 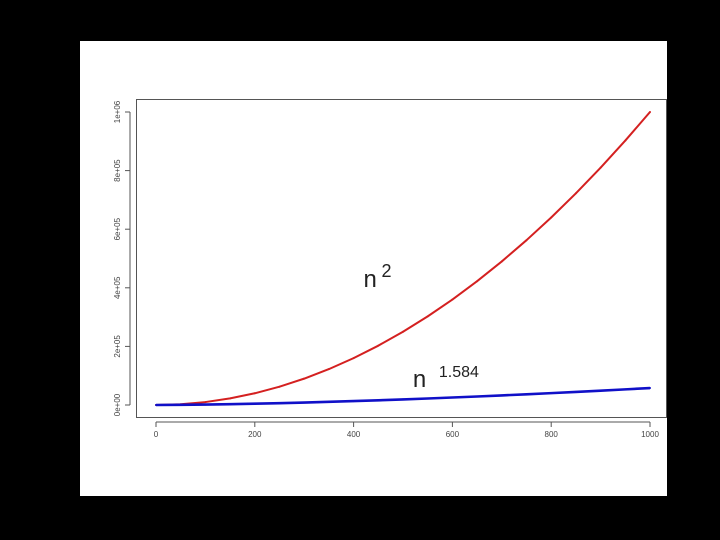 What do you see at coordinates (156, 434) in the screenshot?
I see `x-tick-label: 0` at bounding box center [156, 434].